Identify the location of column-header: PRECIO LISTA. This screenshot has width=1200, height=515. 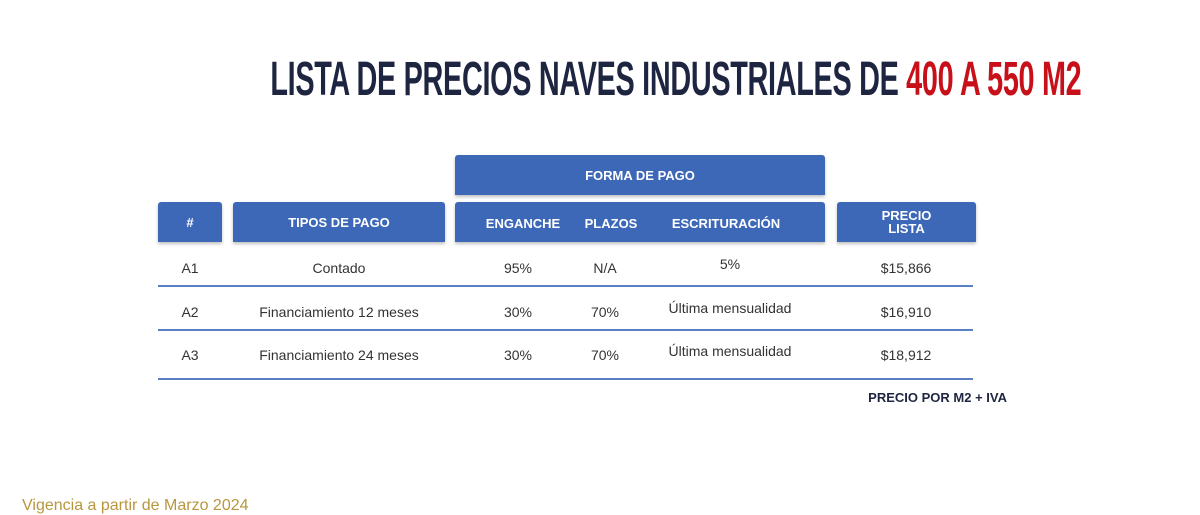
(906, 222).